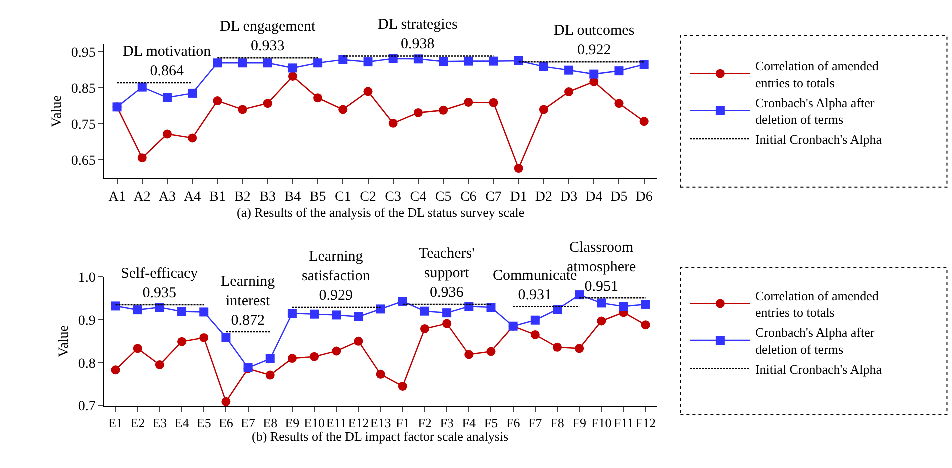  What do you see at coordinates (204, 422) in the screenshot?
I see `x-tick-label: E5` at bounding box center [204, 422].